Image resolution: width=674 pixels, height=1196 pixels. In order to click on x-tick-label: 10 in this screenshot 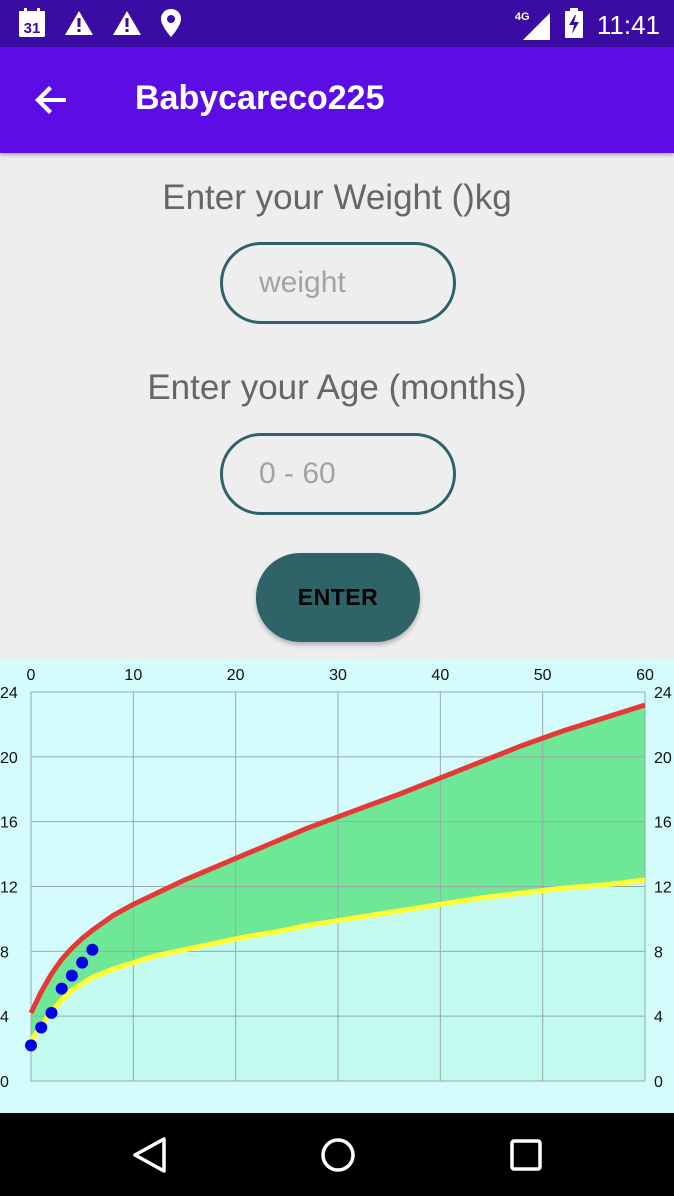, I will do `click(133, 675)`.